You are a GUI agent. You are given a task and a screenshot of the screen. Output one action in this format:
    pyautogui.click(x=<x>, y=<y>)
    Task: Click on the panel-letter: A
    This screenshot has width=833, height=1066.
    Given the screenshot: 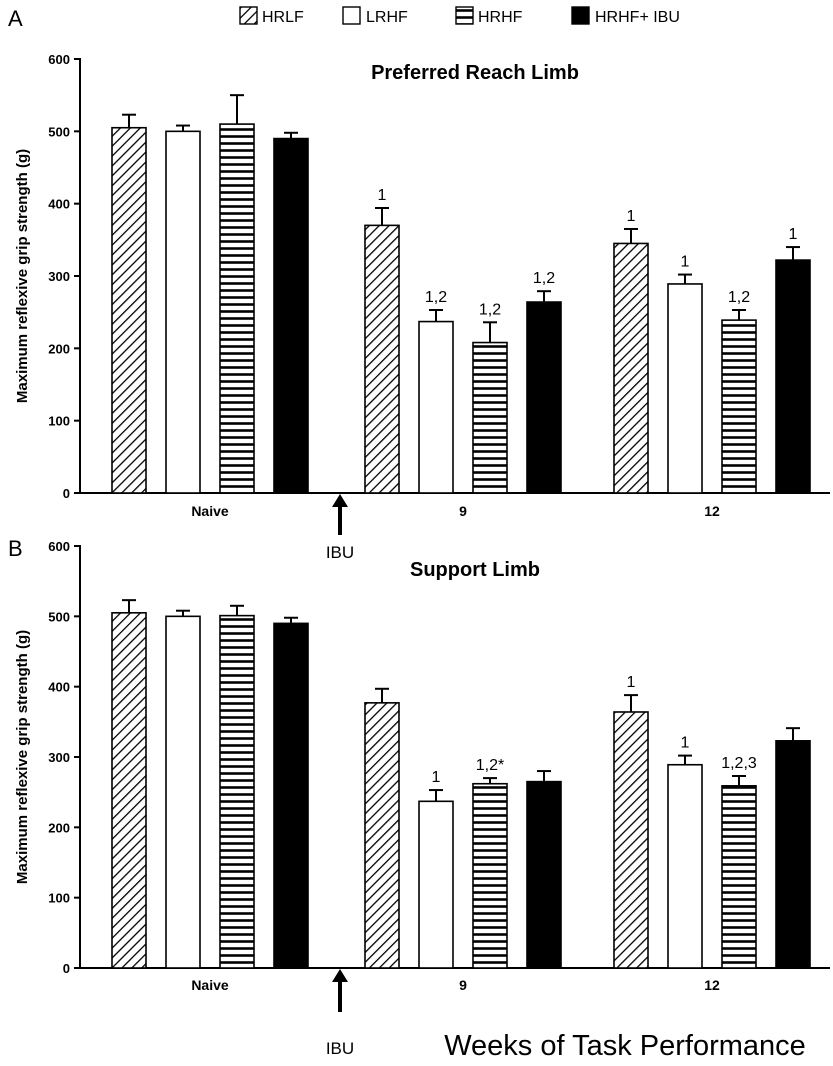 What is the action you would take?
    pyautogui.click(x=15, y=18)
    